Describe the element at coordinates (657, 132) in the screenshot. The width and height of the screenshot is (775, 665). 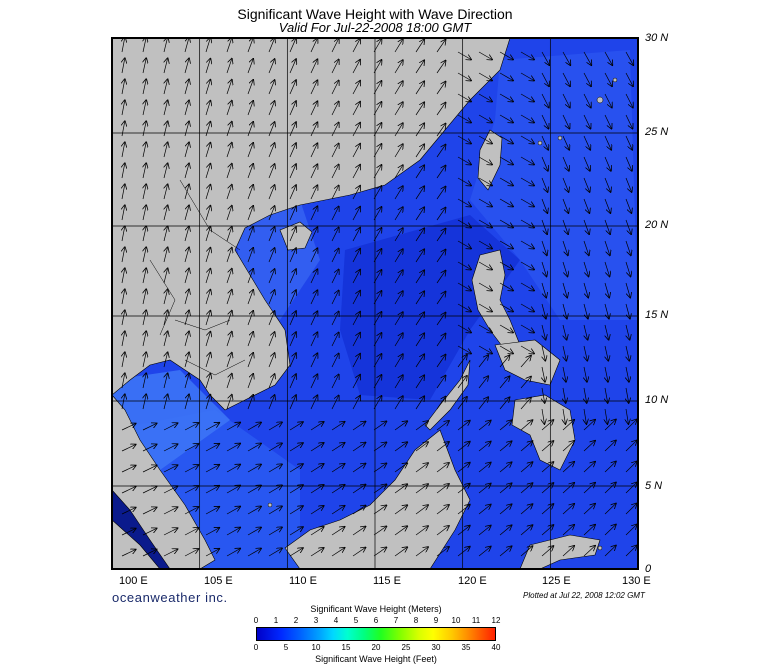
I see `lat-label-25n: 25 N` at that location.